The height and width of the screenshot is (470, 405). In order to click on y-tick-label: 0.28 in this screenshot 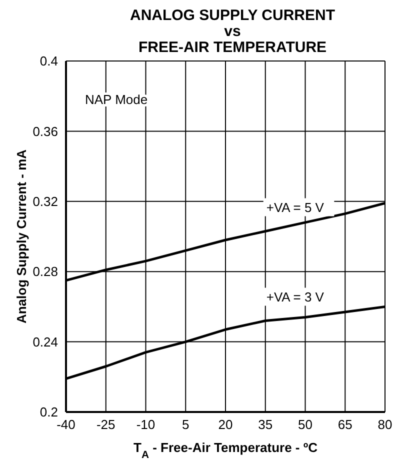, I will do `click(45, 272)`.